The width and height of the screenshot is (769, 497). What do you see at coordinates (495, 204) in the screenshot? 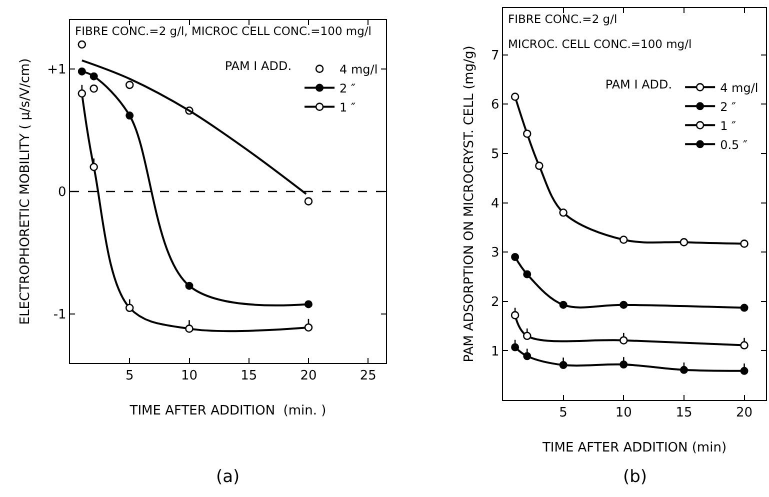
I see `y-tick-label: 4` at bounding box center [495, 204].